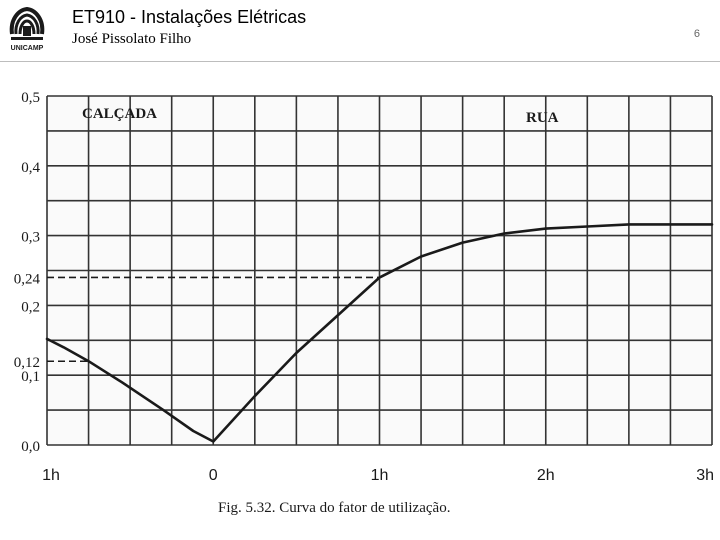  I want to click on logo-mark, so click(27, 23).